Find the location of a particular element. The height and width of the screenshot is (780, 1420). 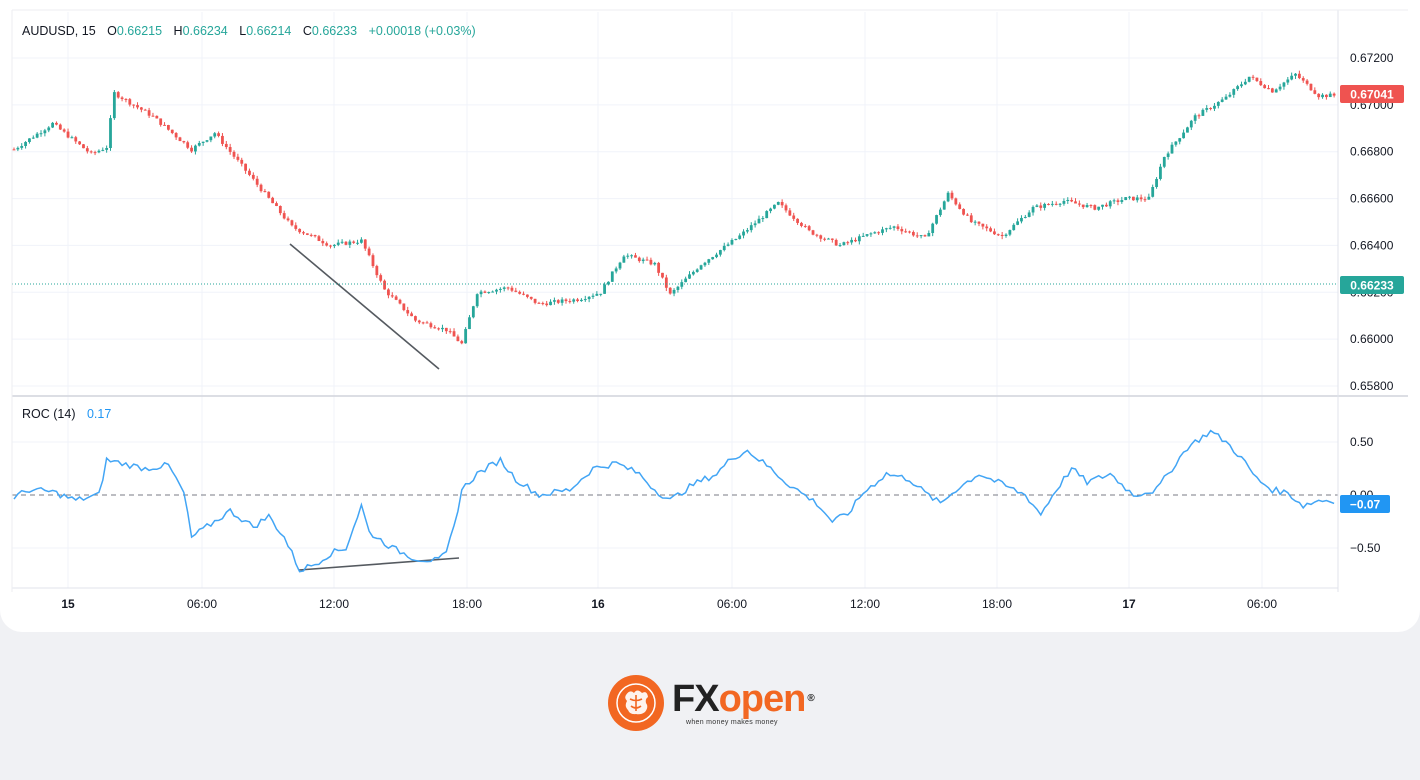

symbol-label: AUDUSD is located at coordinates (48, 31).